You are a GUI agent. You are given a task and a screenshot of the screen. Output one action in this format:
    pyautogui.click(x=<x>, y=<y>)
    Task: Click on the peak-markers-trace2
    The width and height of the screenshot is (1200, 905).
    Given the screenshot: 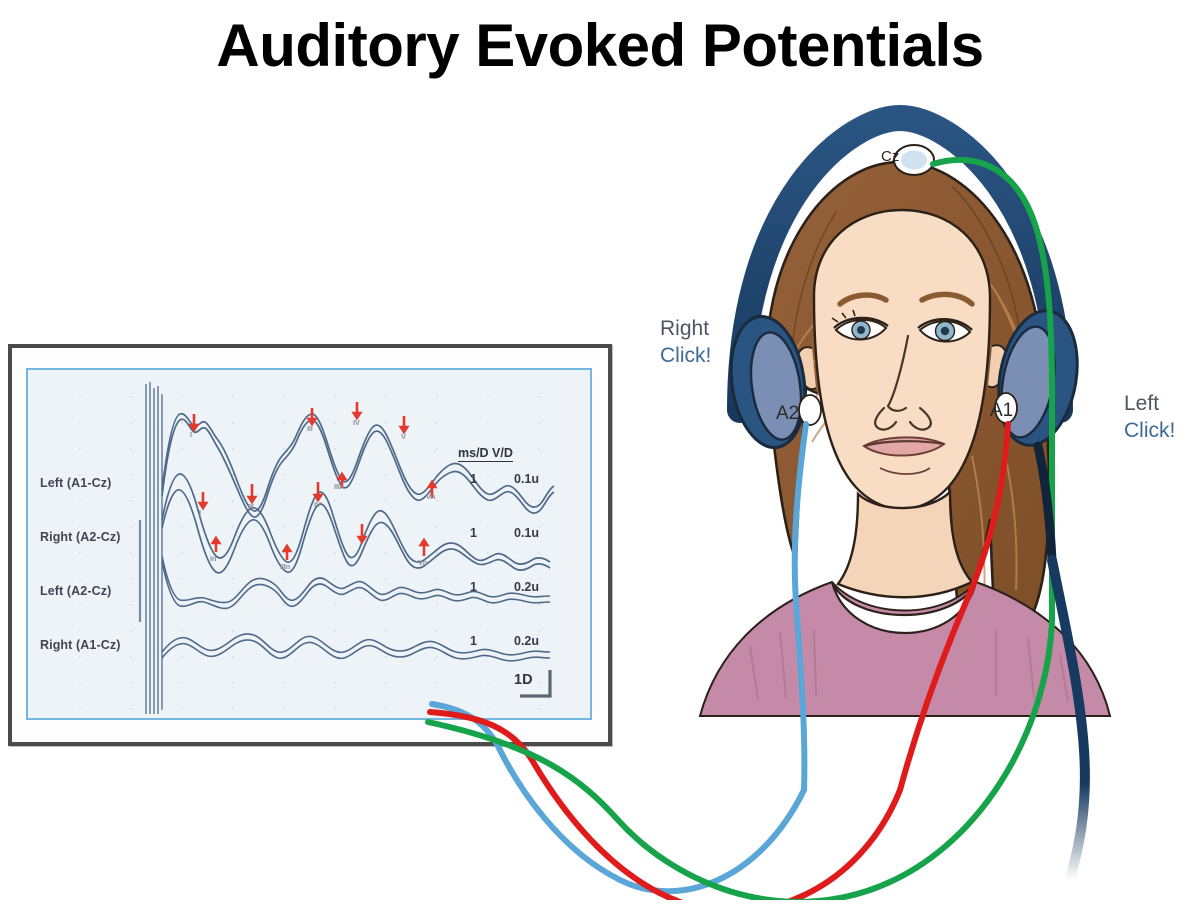 What is the action you would take?
    pyautogui.click(x=313, y=521)
    